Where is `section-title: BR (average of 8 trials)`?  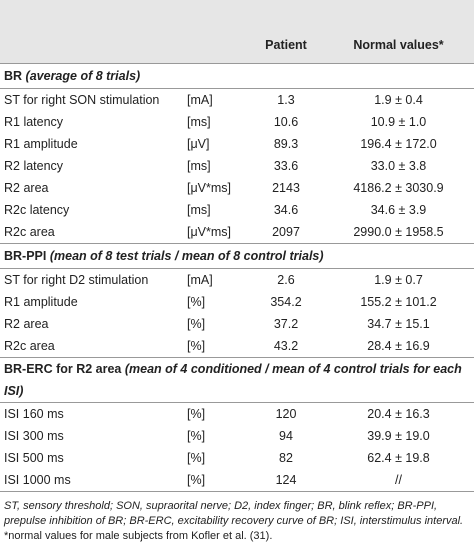 section-title: BR (average of 8 trials) is located at coordinates (237, 76).